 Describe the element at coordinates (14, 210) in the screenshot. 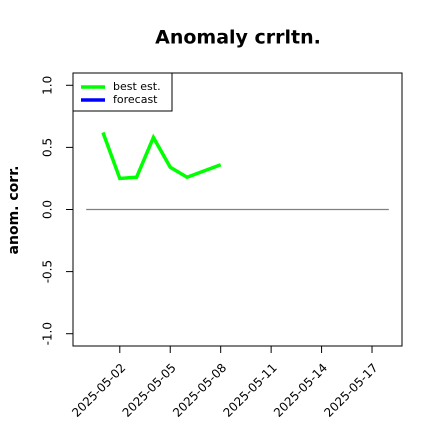

I see `y-axis-label: anom. corr.` at that location.